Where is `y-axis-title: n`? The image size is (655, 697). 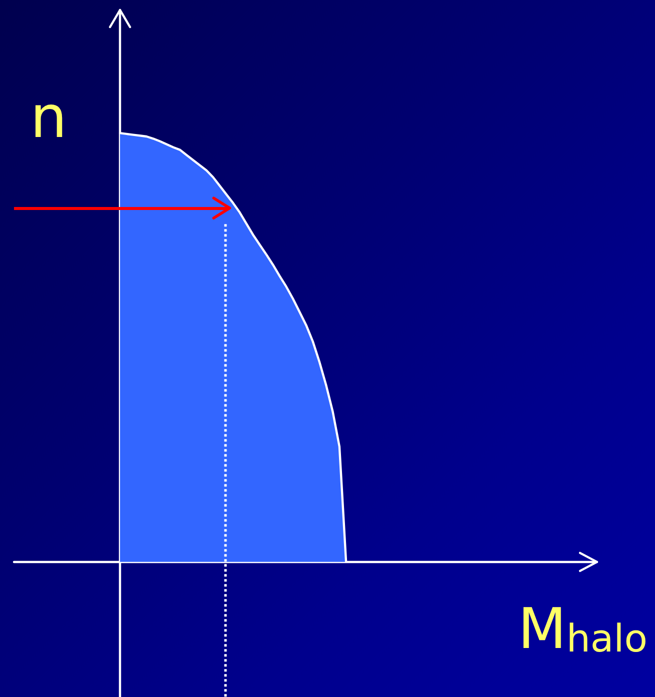
y-axis-title: n is located at coordinates (49, 116).